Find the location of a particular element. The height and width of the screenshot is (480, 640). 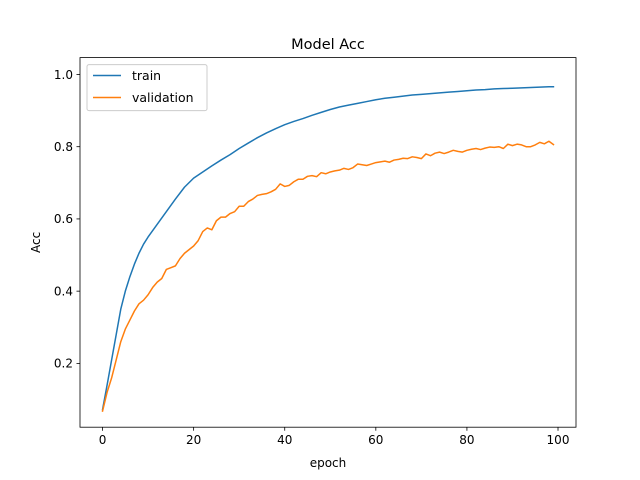

y-tick-label: 1.0 is located at coordinates (63, 75).